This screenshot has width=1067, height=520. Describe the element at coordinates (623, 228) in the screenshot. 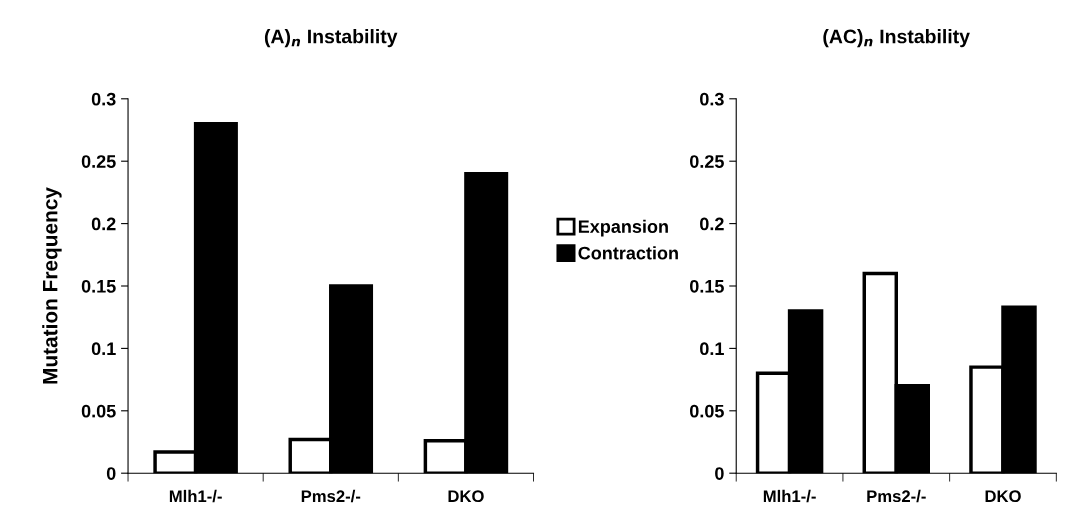

I see `legend-label: Expansion` at that location.